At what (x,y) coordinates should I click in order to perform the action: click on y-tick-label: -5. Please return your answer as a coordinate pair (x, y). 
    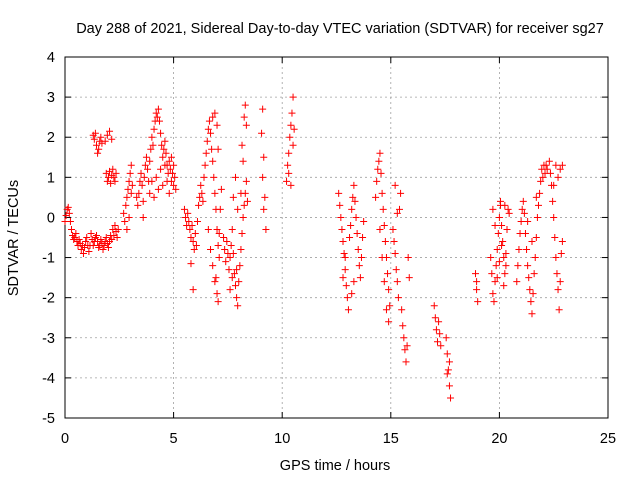
    Looking at the image, I should click on (48, 419).